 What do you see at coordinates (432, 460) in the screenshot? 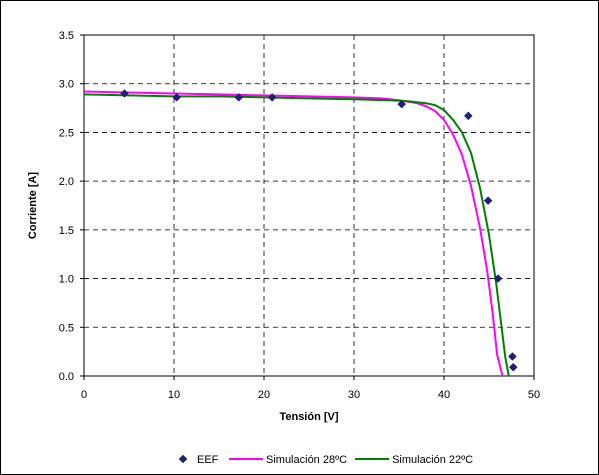
I see `legend-label: Simulación 22ºC` at bounding box center [432, 460].